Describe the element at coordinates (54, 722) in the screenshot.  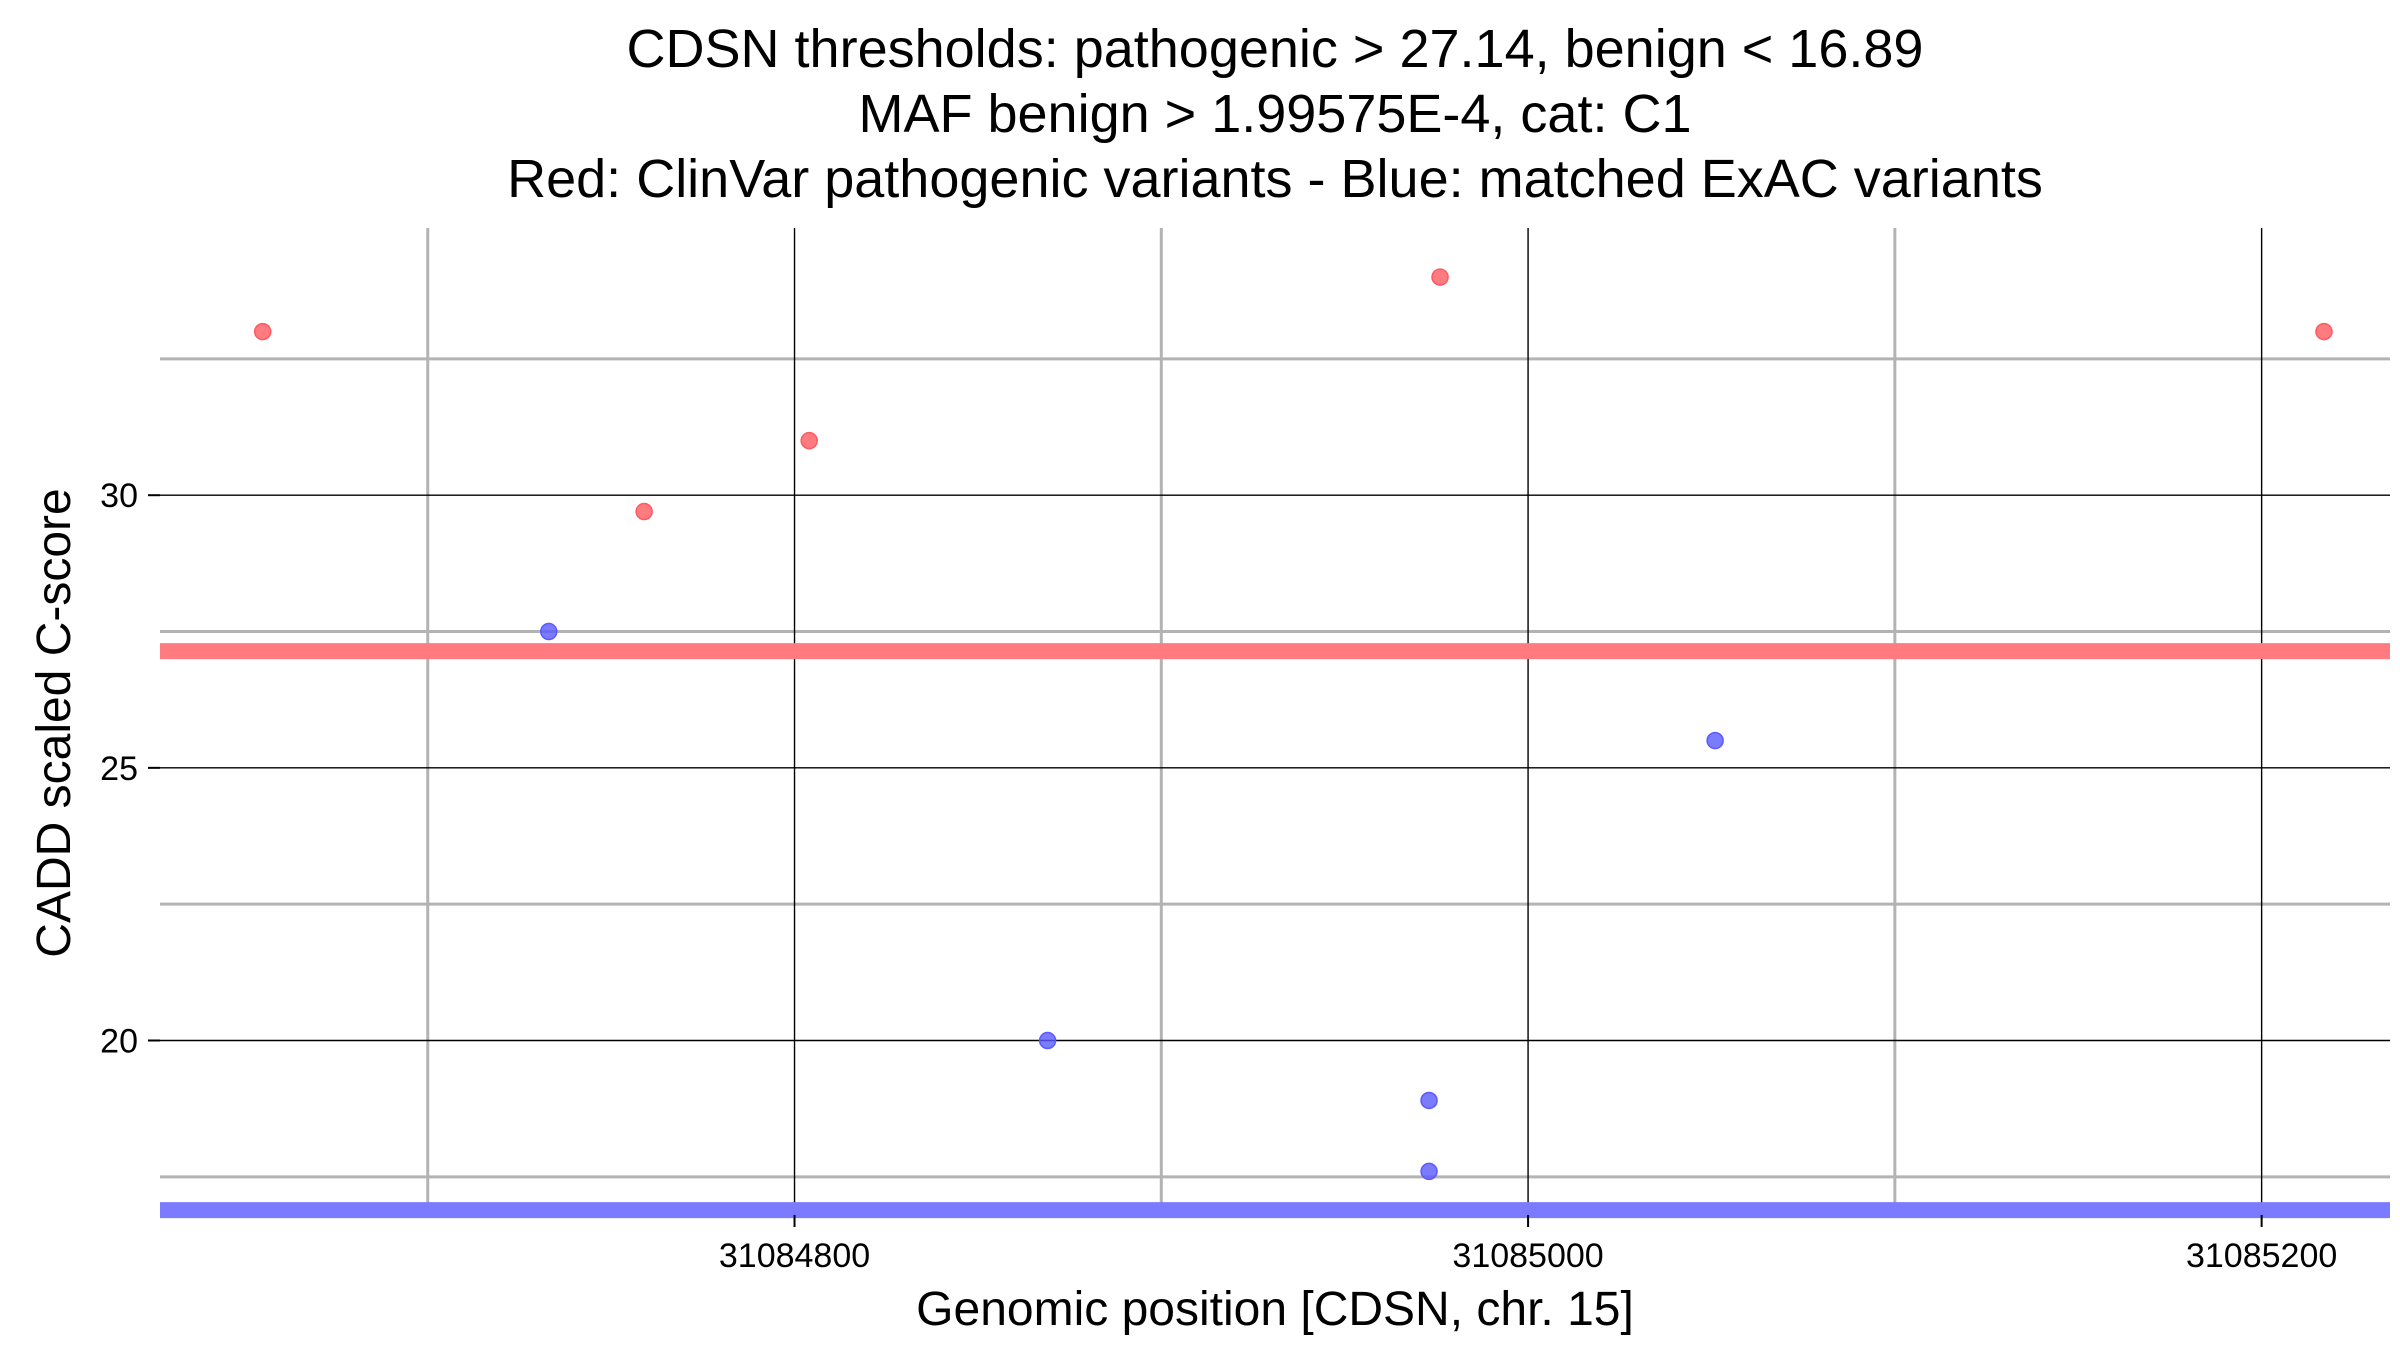
I see `y-axis-title: CADD scaled C-score` at that location.